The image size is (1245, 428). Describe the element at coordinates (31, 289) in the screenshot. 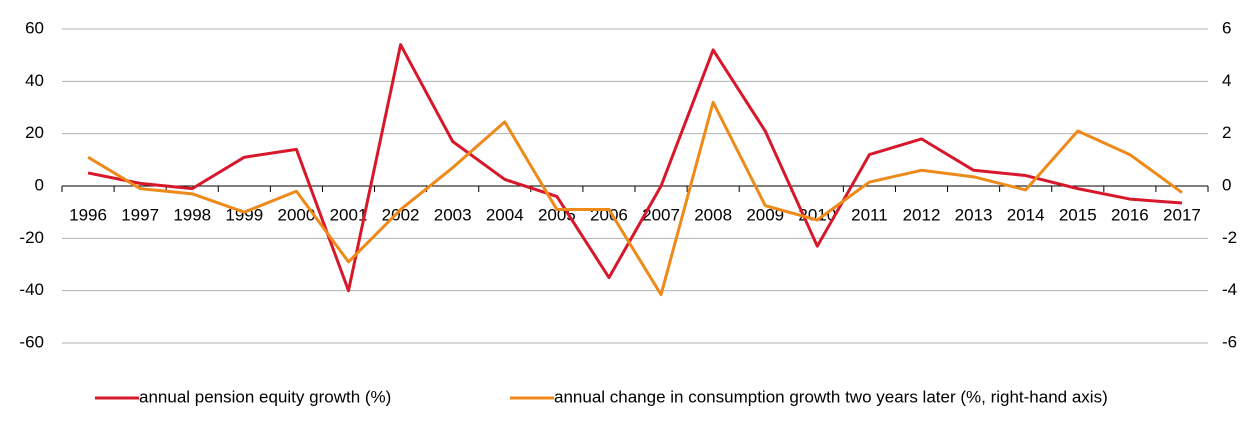

I see `y-tick-label: -40` at that location.